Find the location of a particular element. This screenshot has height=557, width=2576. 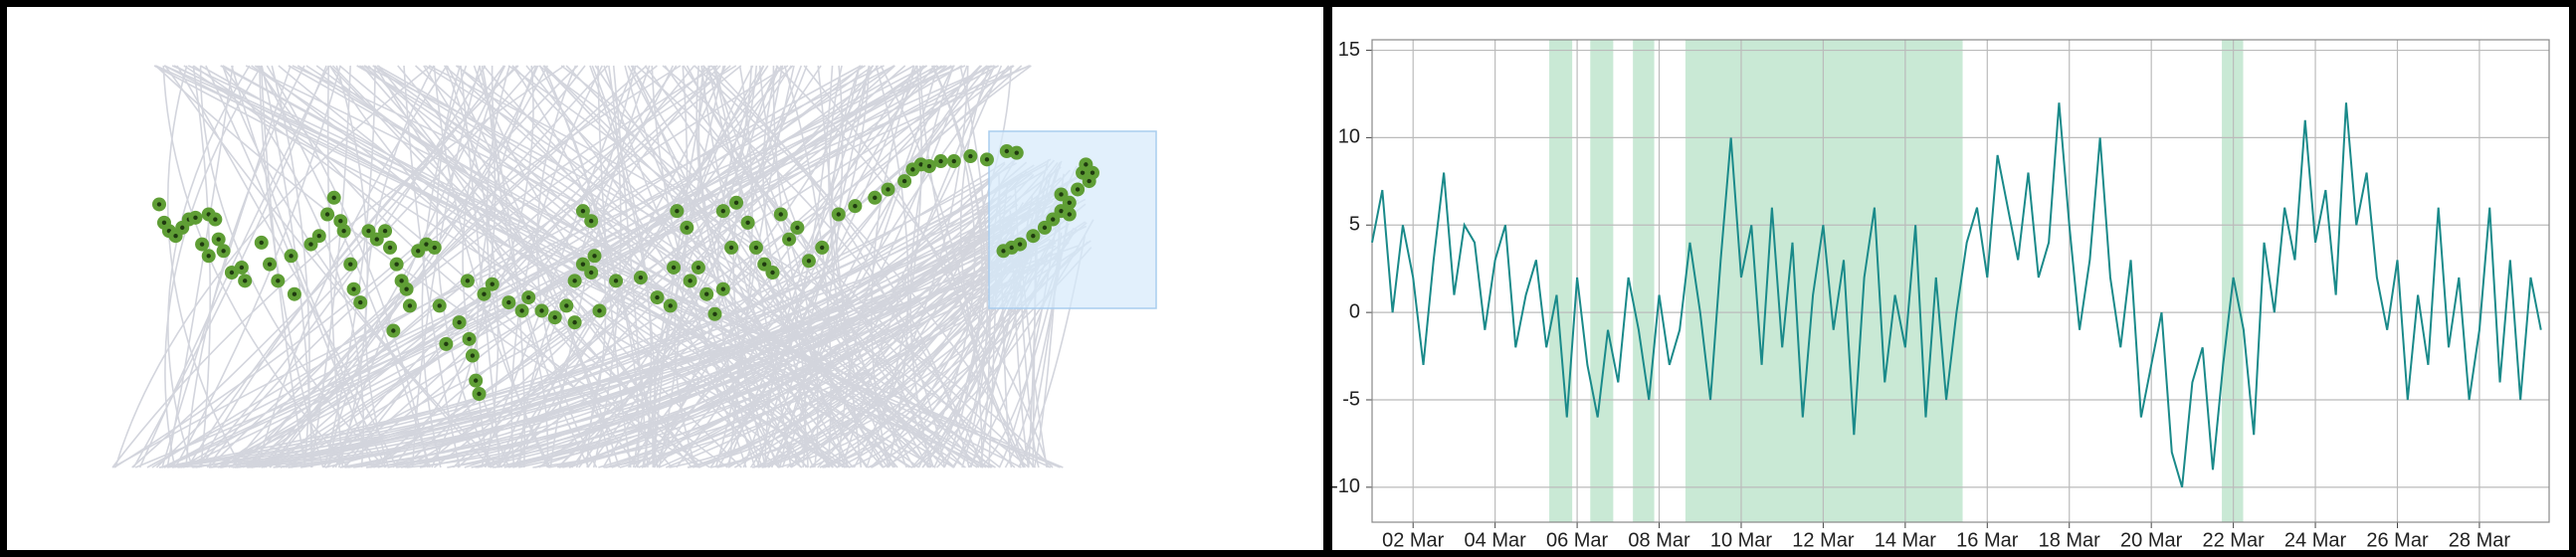

x-tick-label: 22 Mar is located at coordinates (2233, 540).